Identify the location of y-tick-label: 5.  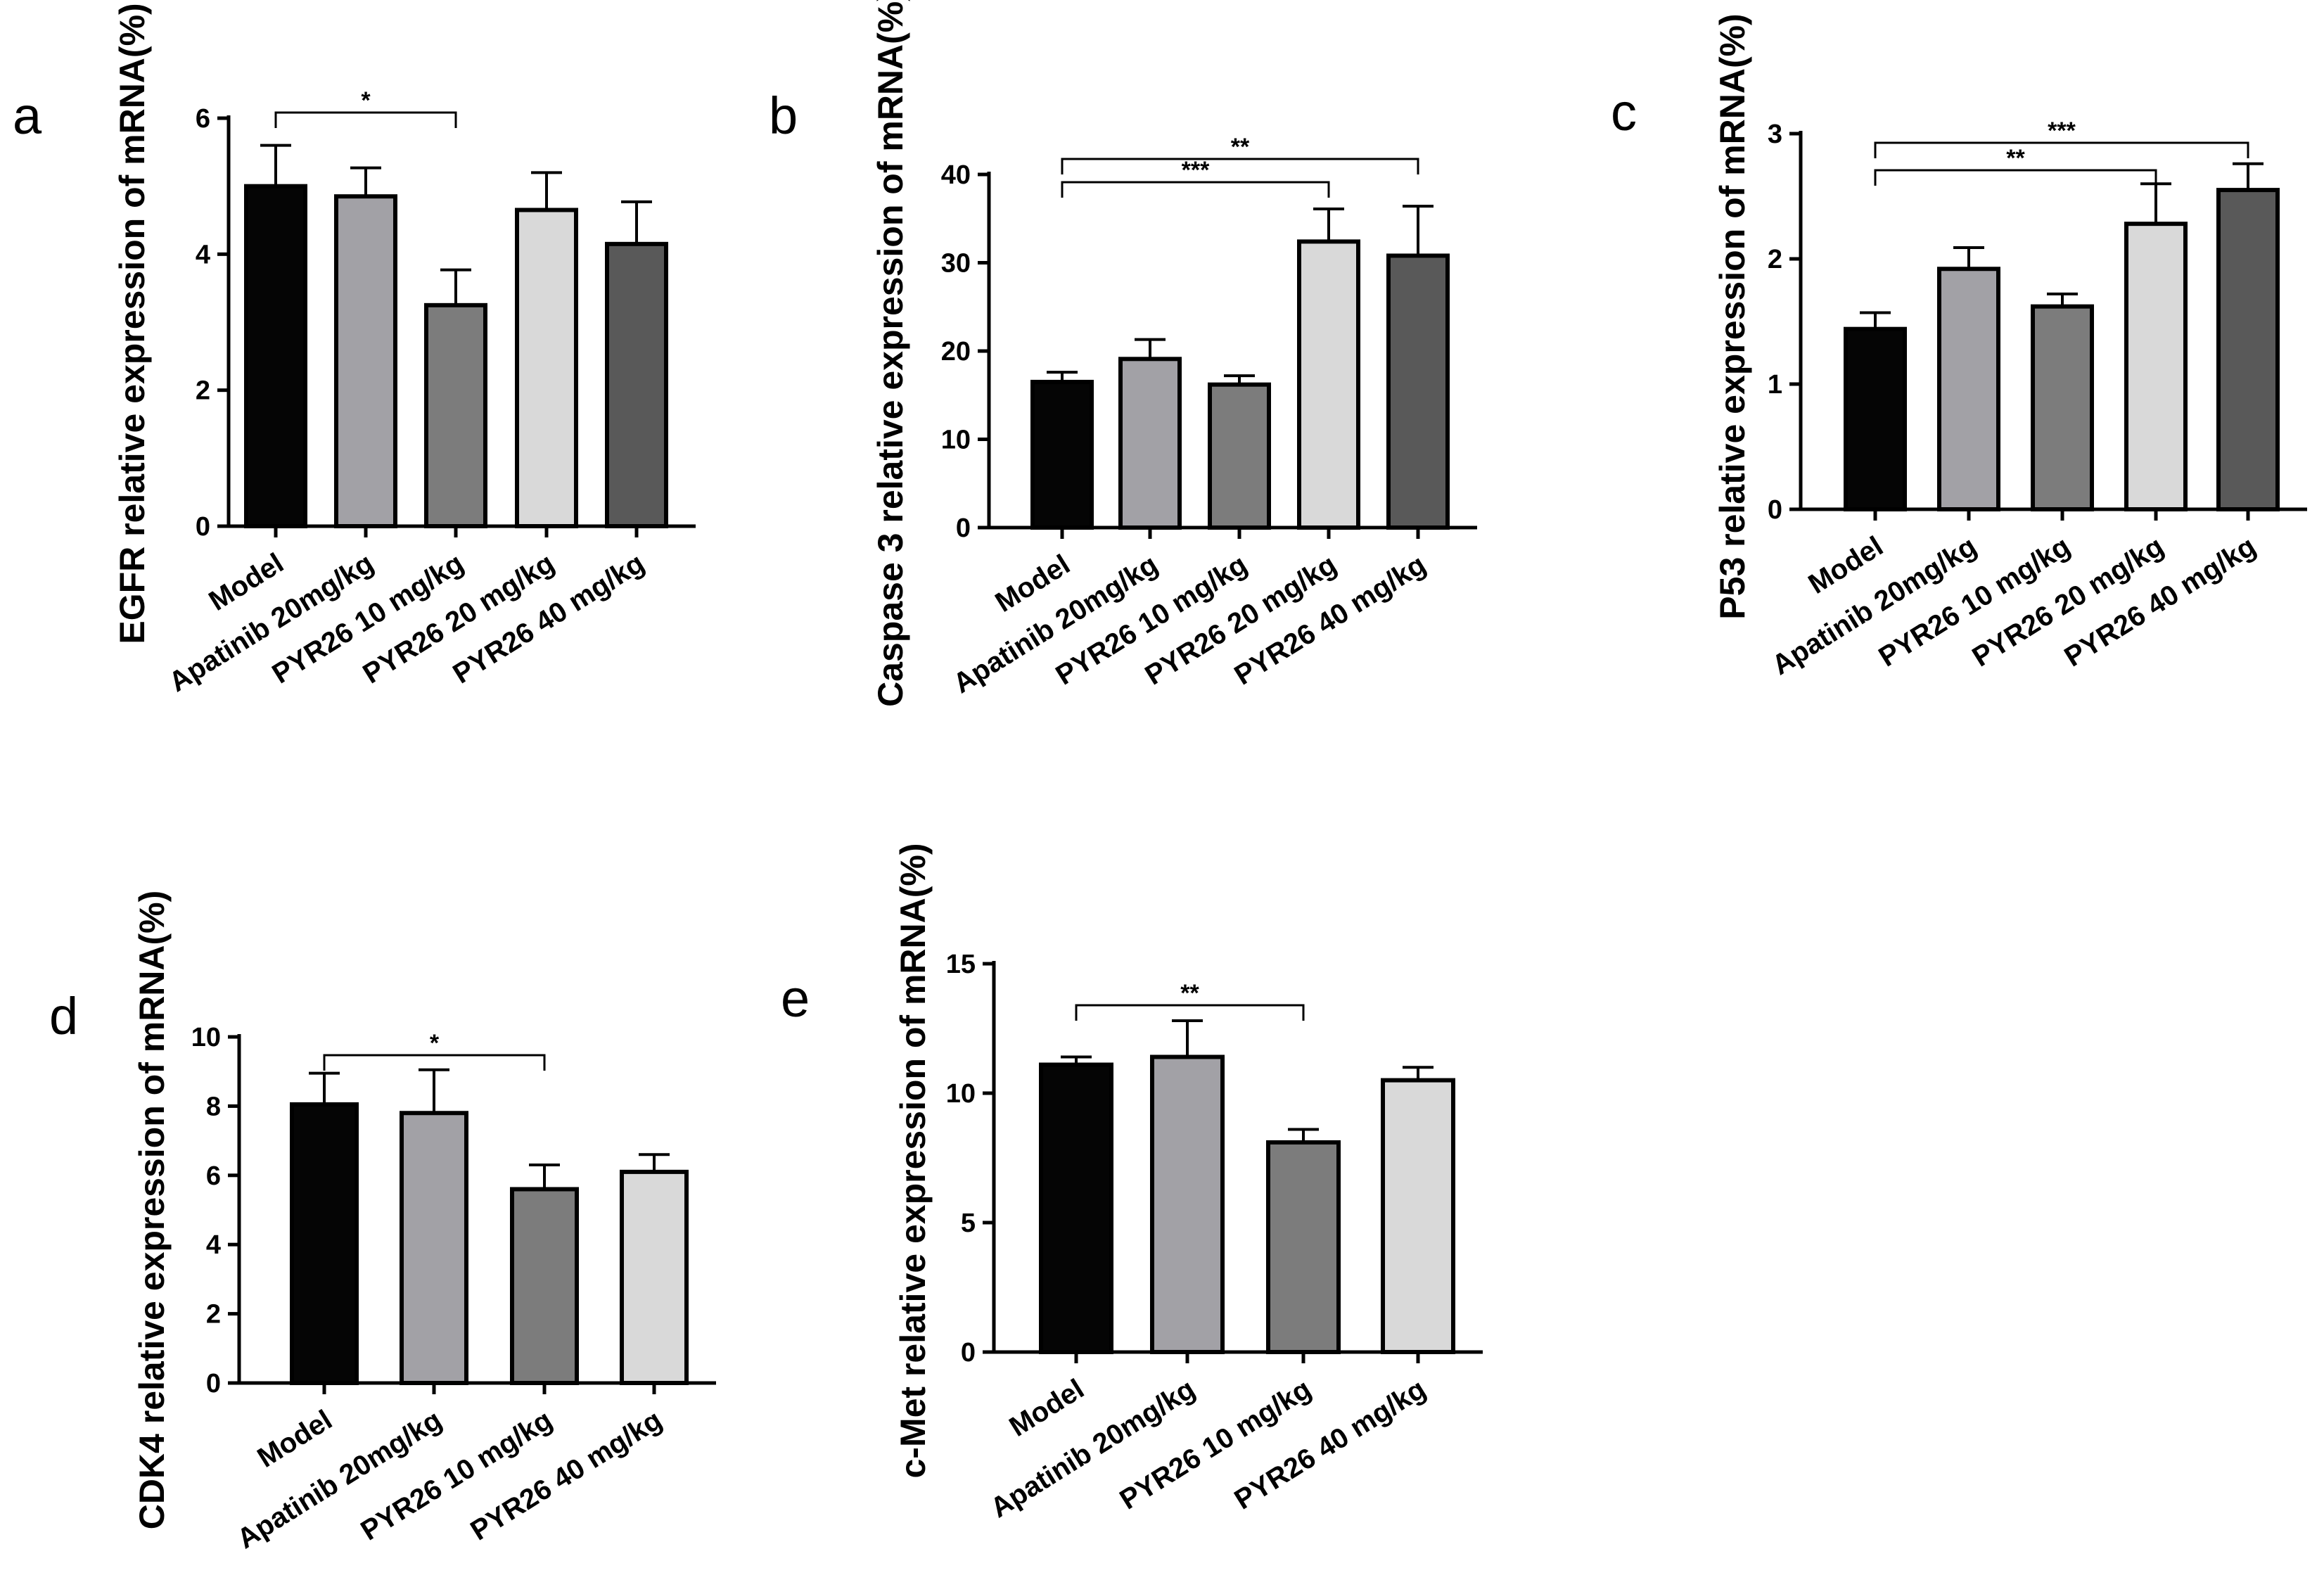
(968, 1223).